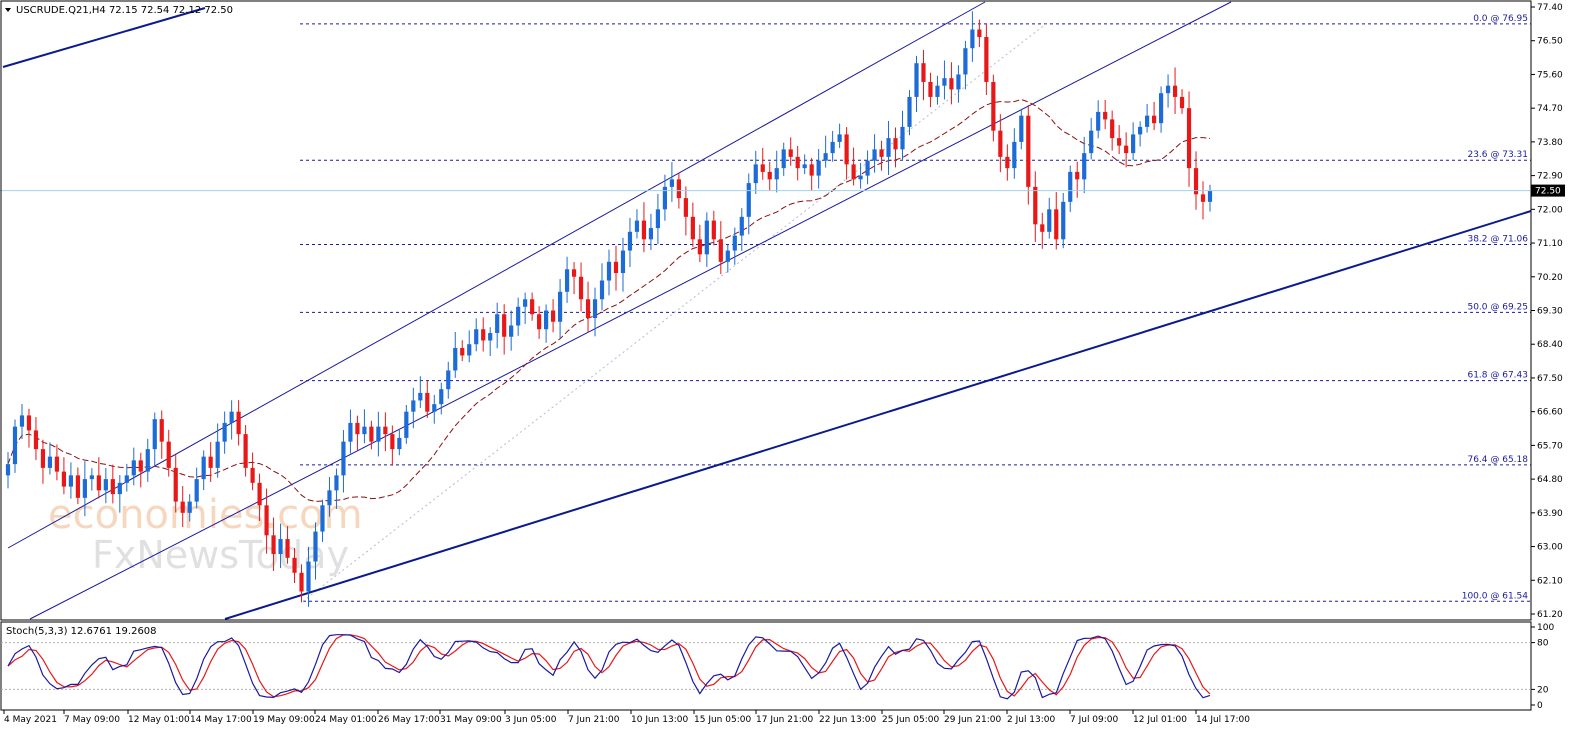 The width and height of the screenshot is (1596, 747). I want to click on price-tick-label: 76.50, so click(1550, 42).